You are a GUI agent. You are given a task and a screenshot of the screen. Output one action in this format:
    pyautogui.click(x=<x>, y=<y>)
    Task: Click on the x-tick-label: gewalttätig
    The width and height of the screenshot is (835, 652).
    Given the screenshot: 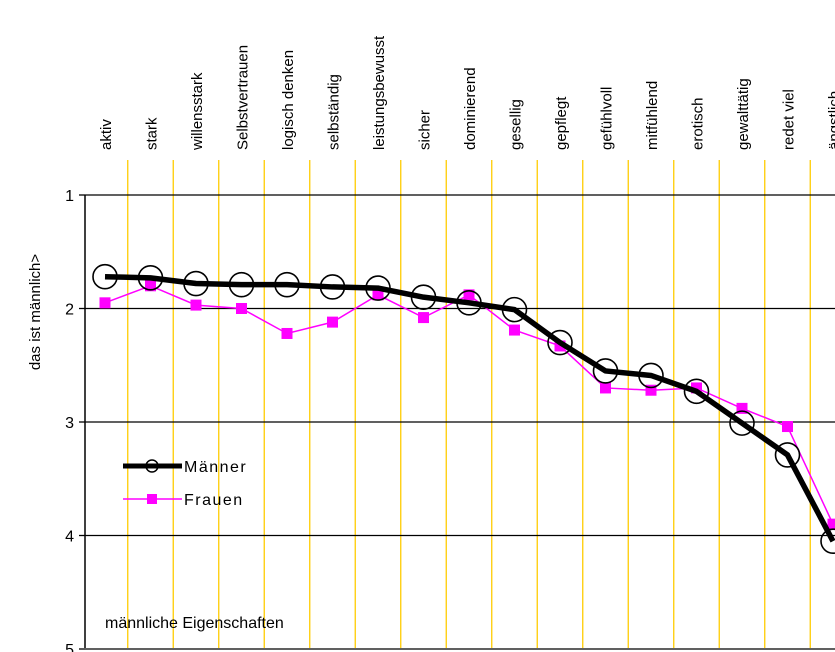 What is the action you would take?
    pyautogui.click(x=743, y=114)
    